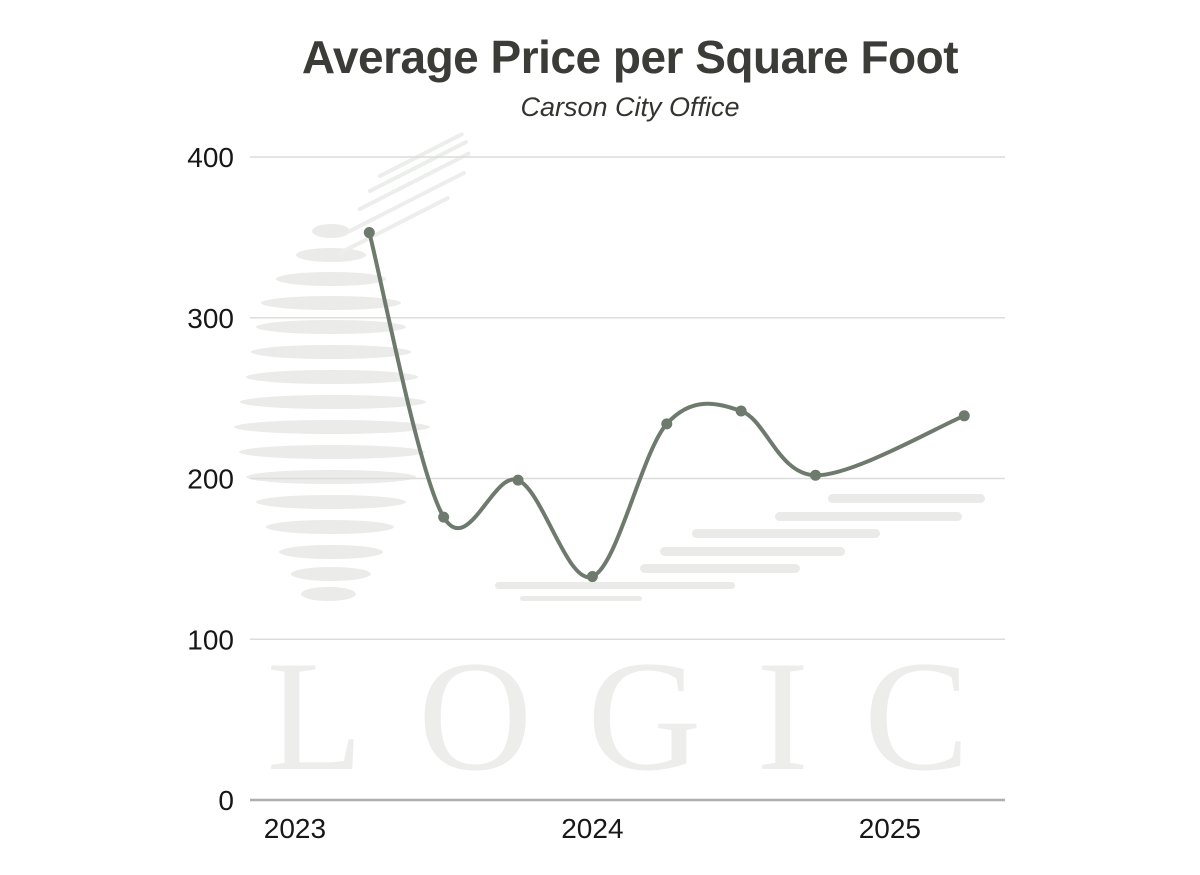  What do you see at coordinates (210, 479) in the screenshot?
I see `svg-text: 200` at bounding box center [210, 479].